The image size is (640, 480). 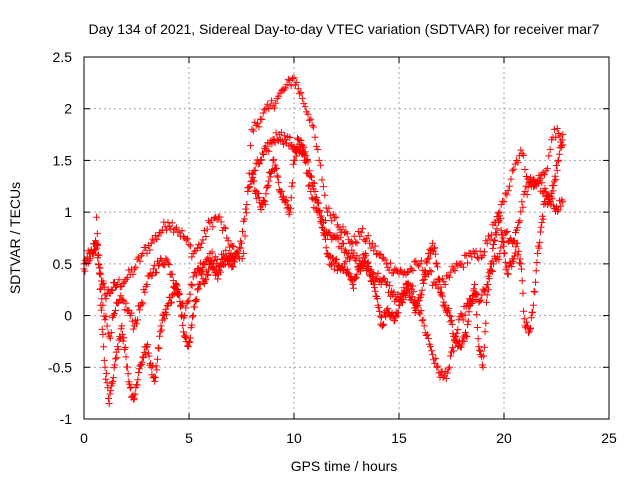 I want to click on y-tick-label: 2, so click(x=68, y=109).